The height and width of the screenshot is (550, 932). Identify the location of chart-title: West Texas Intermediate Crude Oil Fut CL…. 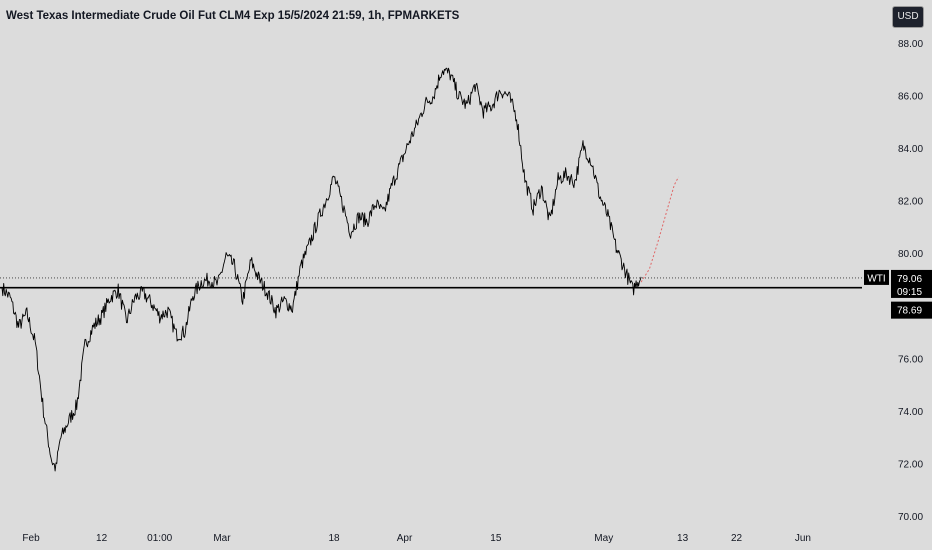
(233, 16).